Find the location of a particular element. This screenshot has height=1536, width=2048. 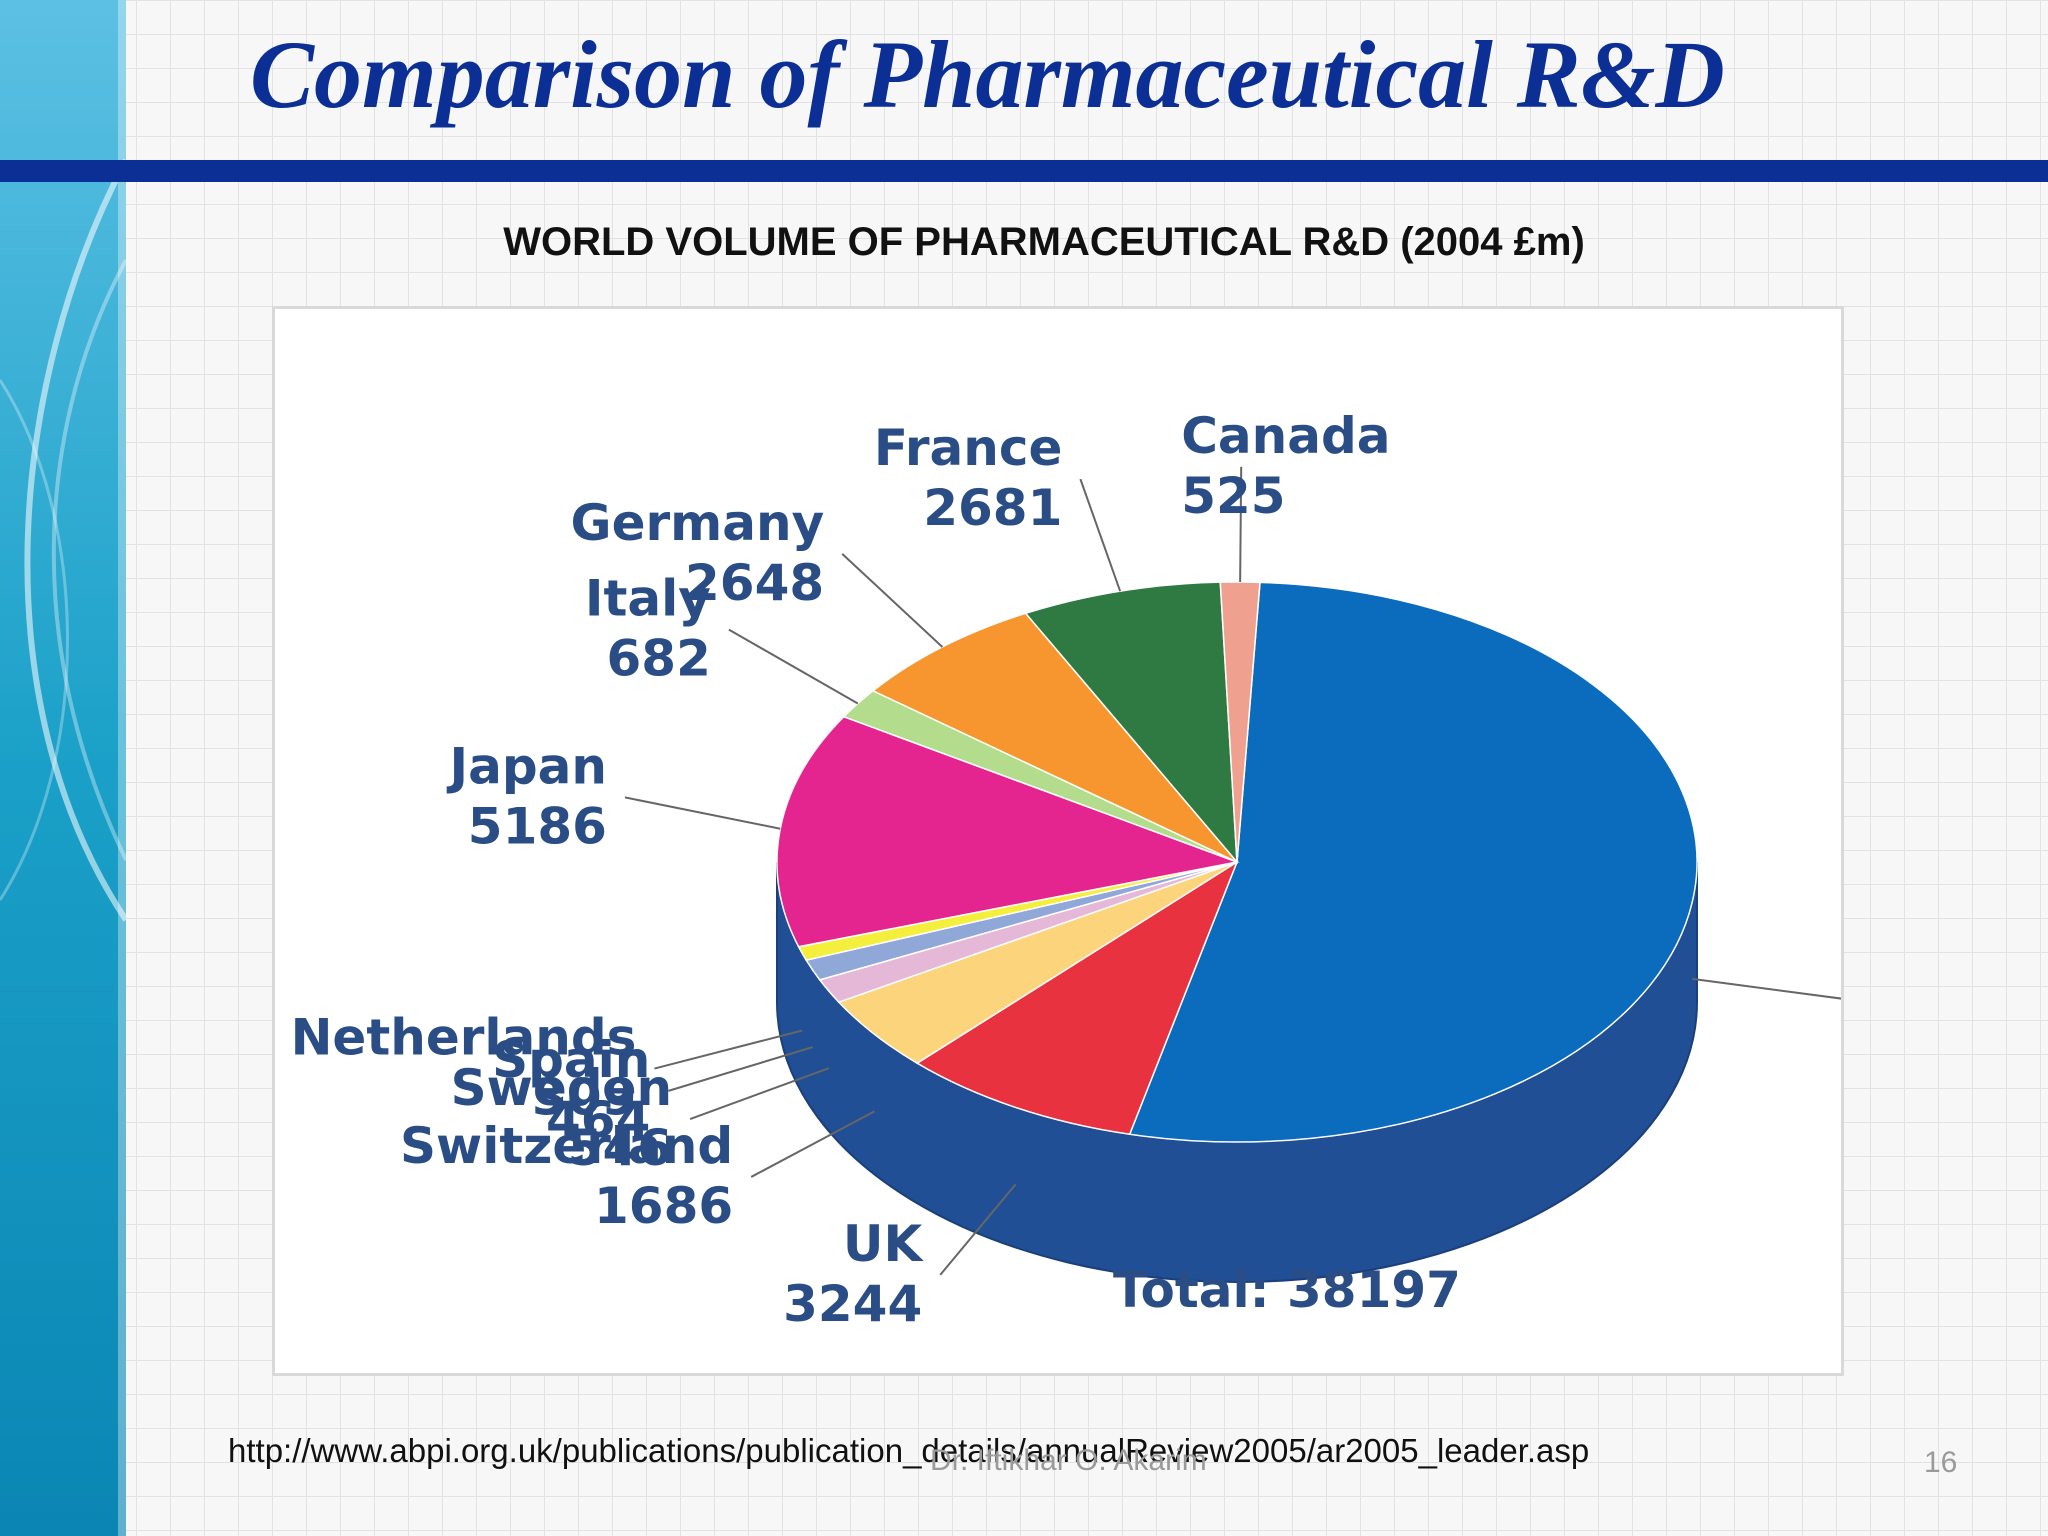

leader-line-spain is located at coordinates (740, 1069).